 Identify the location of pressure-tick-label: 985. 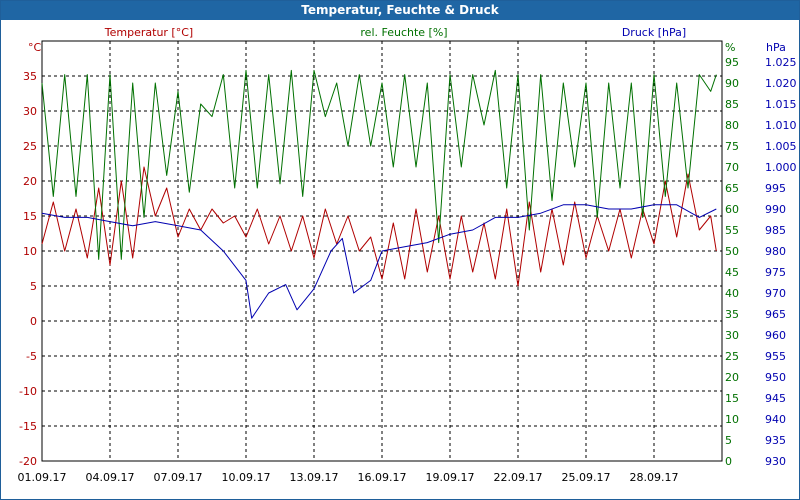
(775, 230).